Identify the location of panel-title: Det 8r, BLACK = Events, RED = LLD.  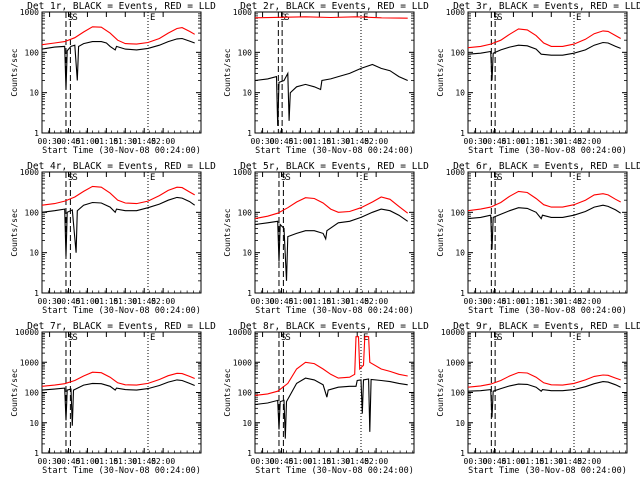
(334, 326).